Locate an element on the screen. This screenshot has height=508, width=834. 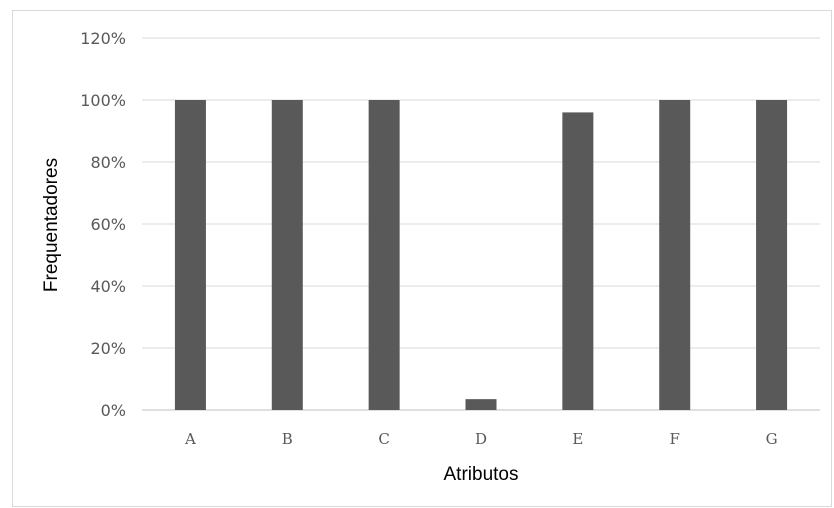
x-tick-label: D is located at coordinates (481, 439).